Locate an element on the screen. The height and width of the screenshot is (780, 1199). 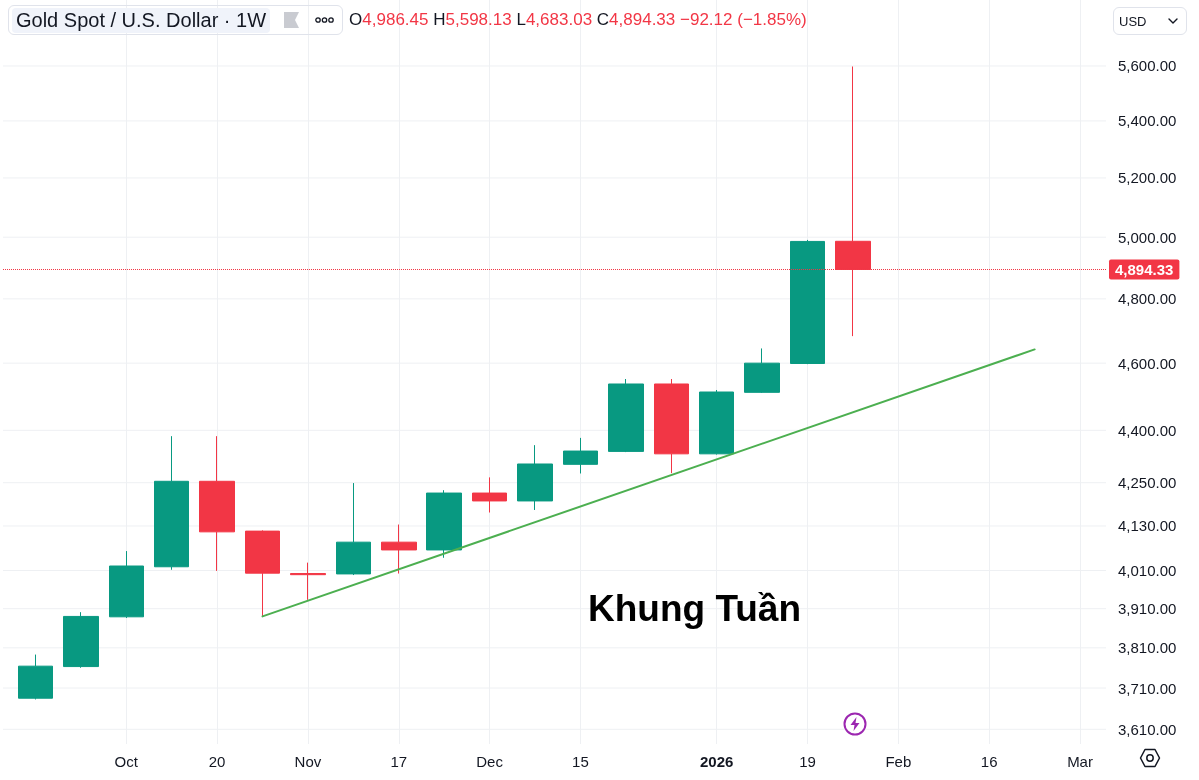
ref-line-label: 4,894.33 is located at coordinates (1144, 269).